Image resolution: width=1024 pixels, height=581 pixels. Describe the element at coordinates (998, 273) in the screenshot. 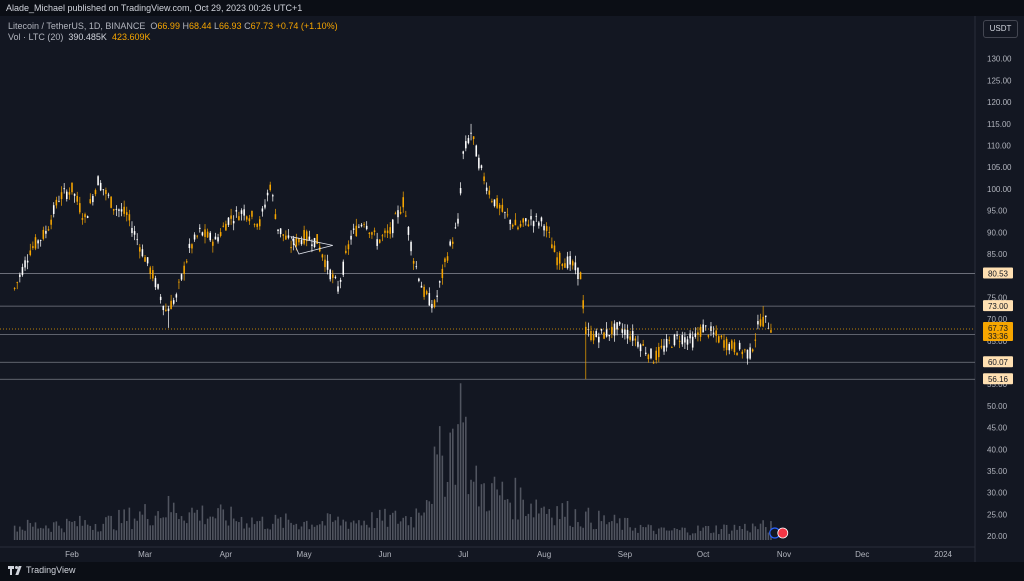

I see `level-label-box` at that location.